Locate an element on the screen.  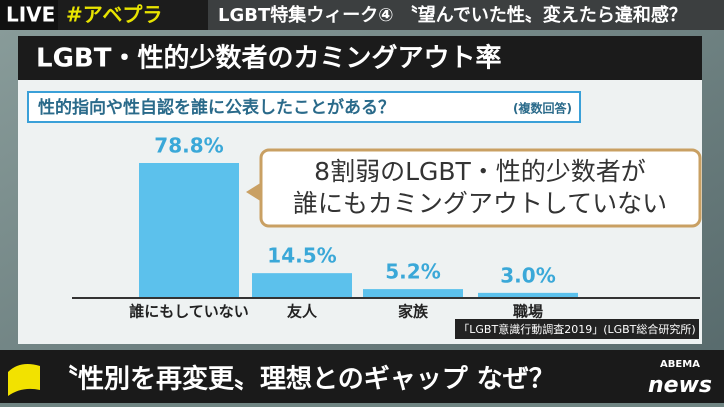
logo-name: news is located at coordinates (680, 385).